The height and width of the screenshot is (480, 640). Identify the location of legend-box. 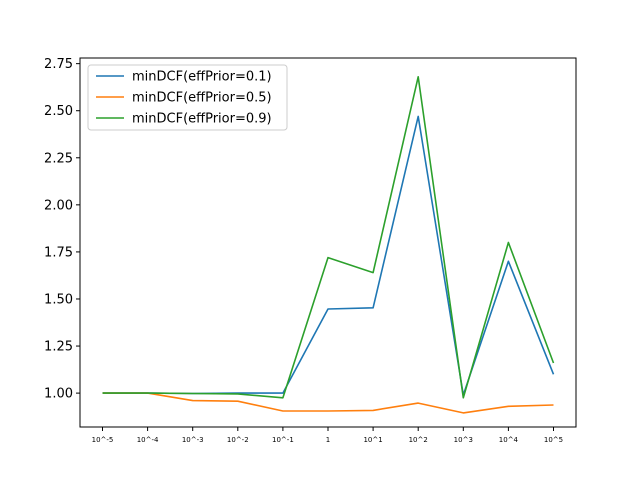
(187, 97).